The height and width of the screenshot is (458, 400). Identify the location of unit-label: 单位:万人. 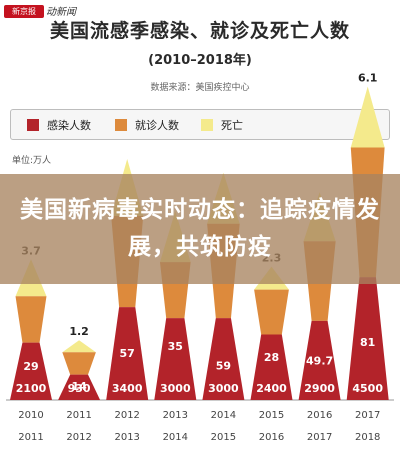
(32, 161).